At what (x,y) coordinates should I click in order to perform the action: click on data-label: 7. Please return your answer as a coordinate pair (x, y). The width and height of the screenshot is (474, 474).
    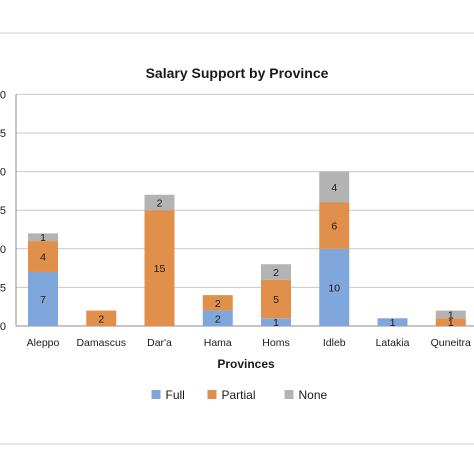
    Looking at the image, I should click on (43, 300).